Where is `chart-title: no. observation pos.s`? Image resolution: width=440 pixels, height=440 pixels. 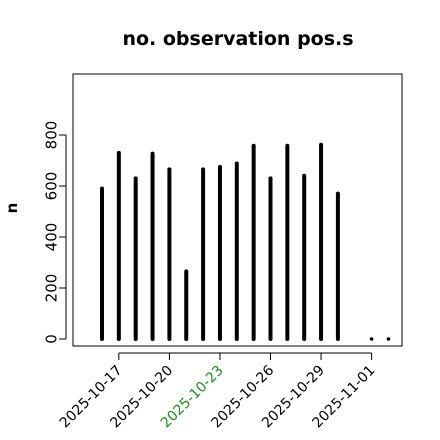
chart-title: no. observation pos.s is located at coordinates (237, 39).